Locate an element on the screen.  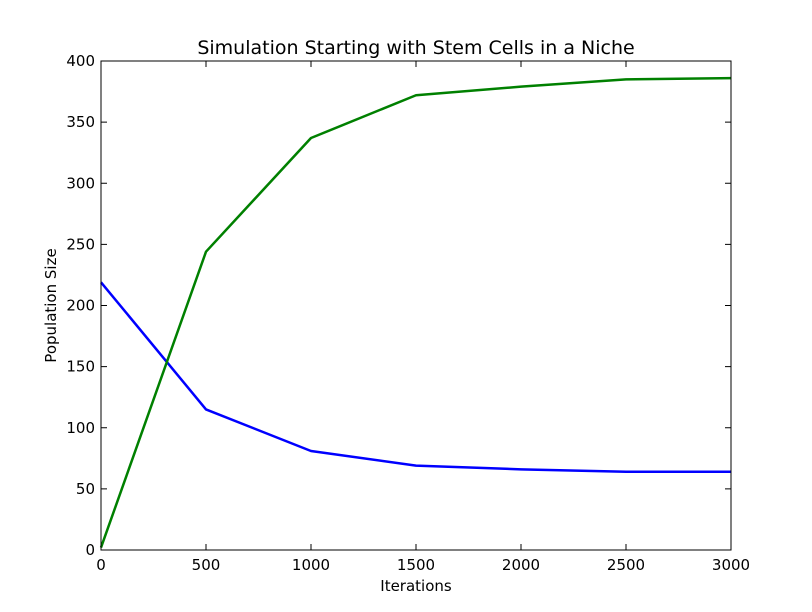
x-tick-label: 2000 is located at coordinates (521, 565).